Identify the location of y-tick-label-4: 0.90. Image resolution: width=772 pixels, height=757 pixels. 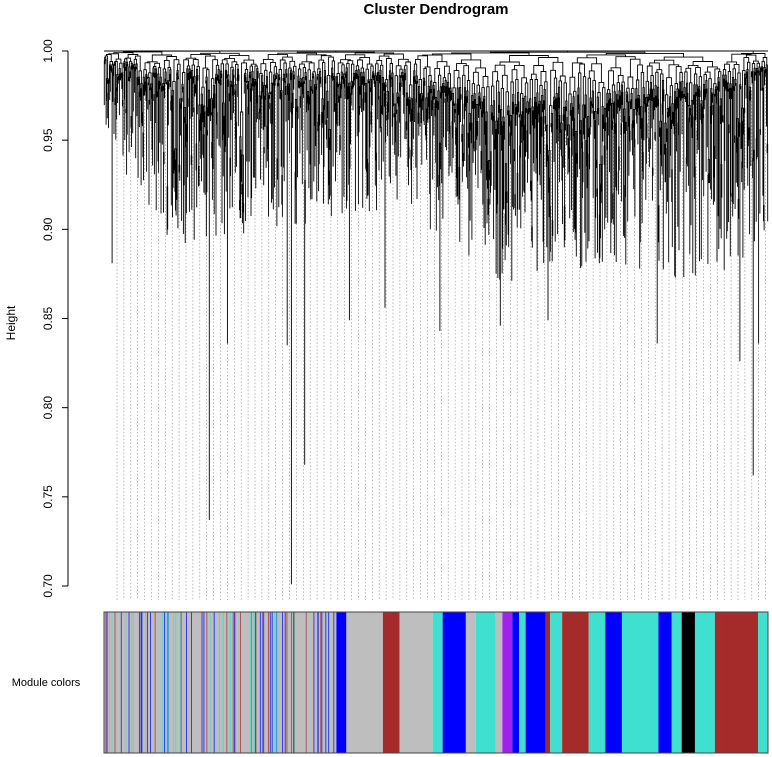
(48, 229).